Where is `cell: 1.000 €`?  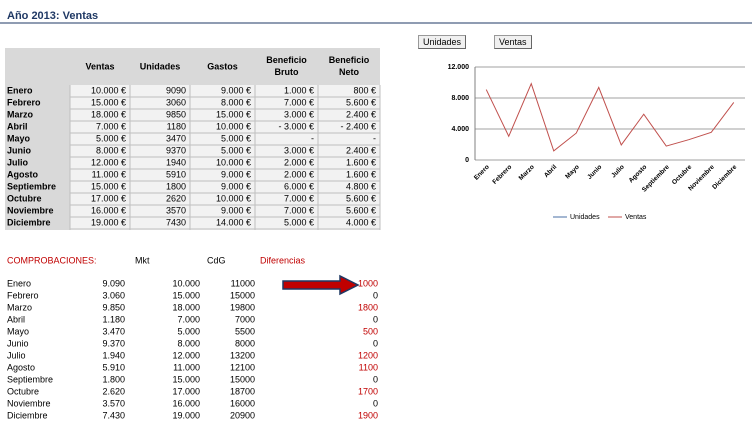
cell: 1.000 € is located at coordinates (299, 90).